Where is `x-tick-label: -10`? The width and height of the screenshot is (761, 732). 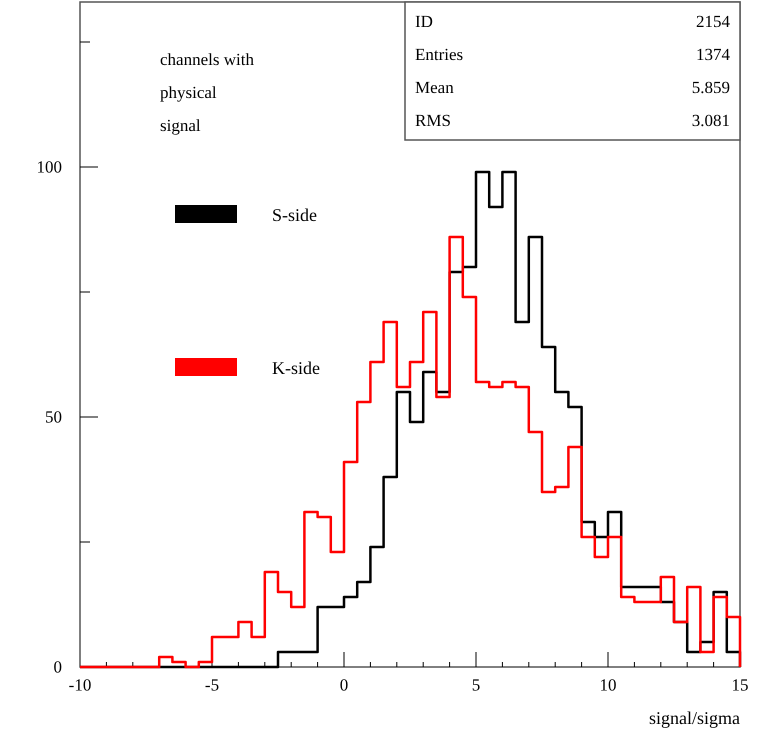
x-tick-label: -10 is located at coordinates (80, 684).